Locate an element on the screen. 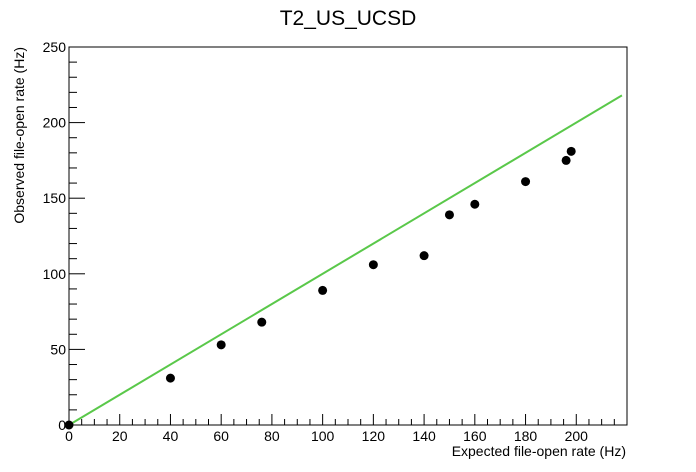  x-tick-label: 60 is located at coordinates (221, 436).